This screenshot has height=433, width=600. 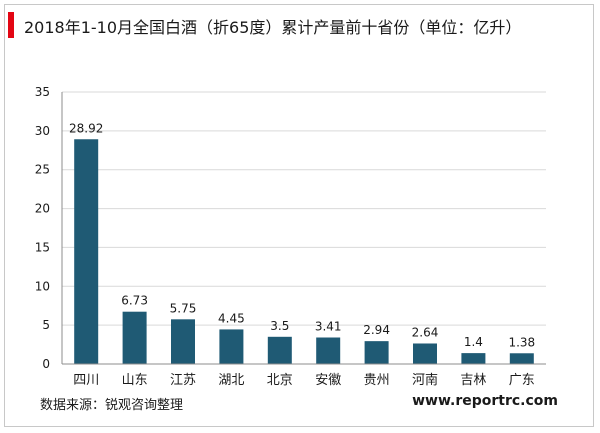 I want to click on x-tick-label: 江苏, so click(x=183, y=380).